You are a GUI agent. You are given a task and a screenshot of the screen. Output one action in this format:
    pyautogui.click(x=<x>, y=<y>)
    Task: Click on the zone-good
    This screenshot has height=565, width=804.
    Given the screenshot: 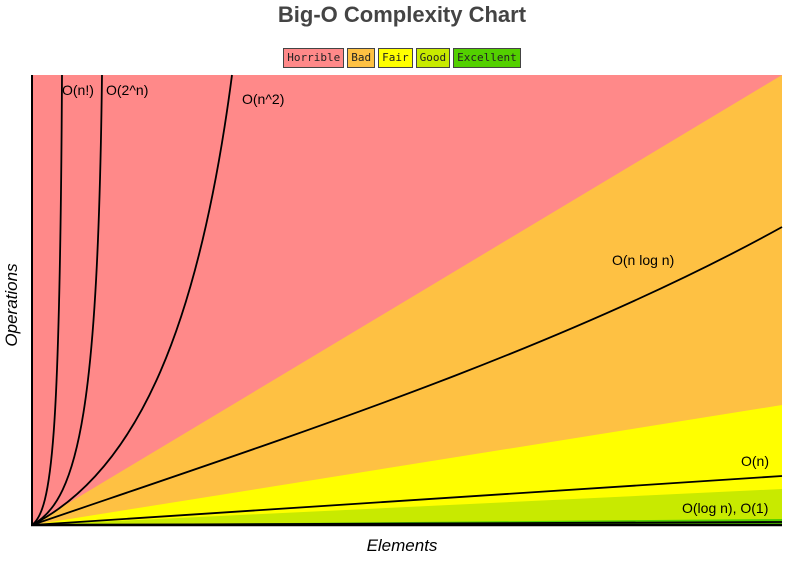 What is the action you would take?
    pyautogui.click(x=407, y=507)
    